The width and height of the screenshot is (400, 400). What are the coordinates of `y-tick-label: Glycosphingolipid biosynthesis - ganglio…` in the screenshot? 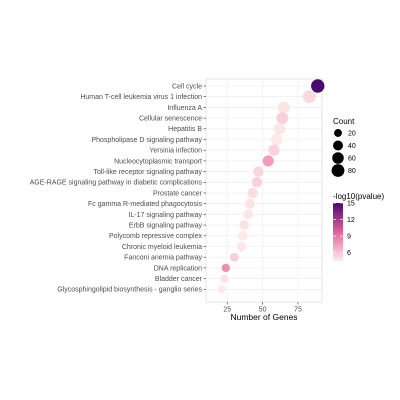 It's located at (129, 290).